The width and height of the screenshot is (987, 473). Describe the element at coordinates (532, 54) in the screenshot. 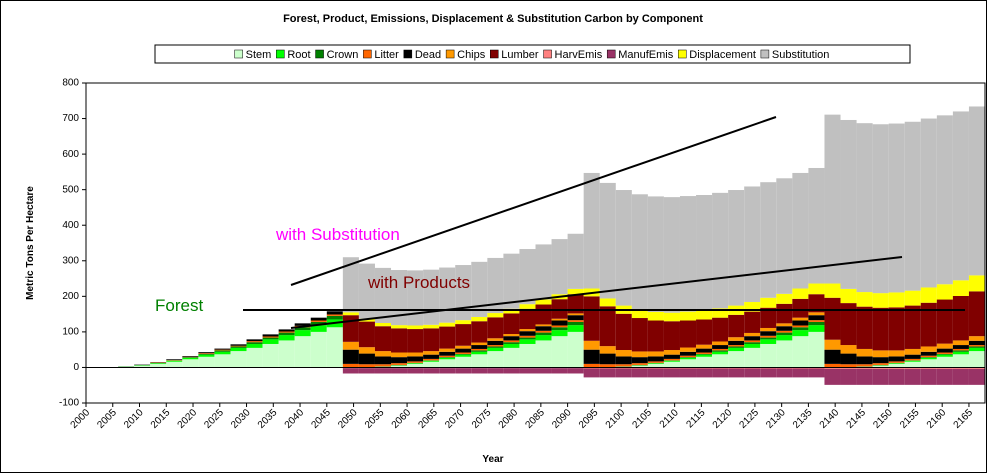

I see `legend` at that location.